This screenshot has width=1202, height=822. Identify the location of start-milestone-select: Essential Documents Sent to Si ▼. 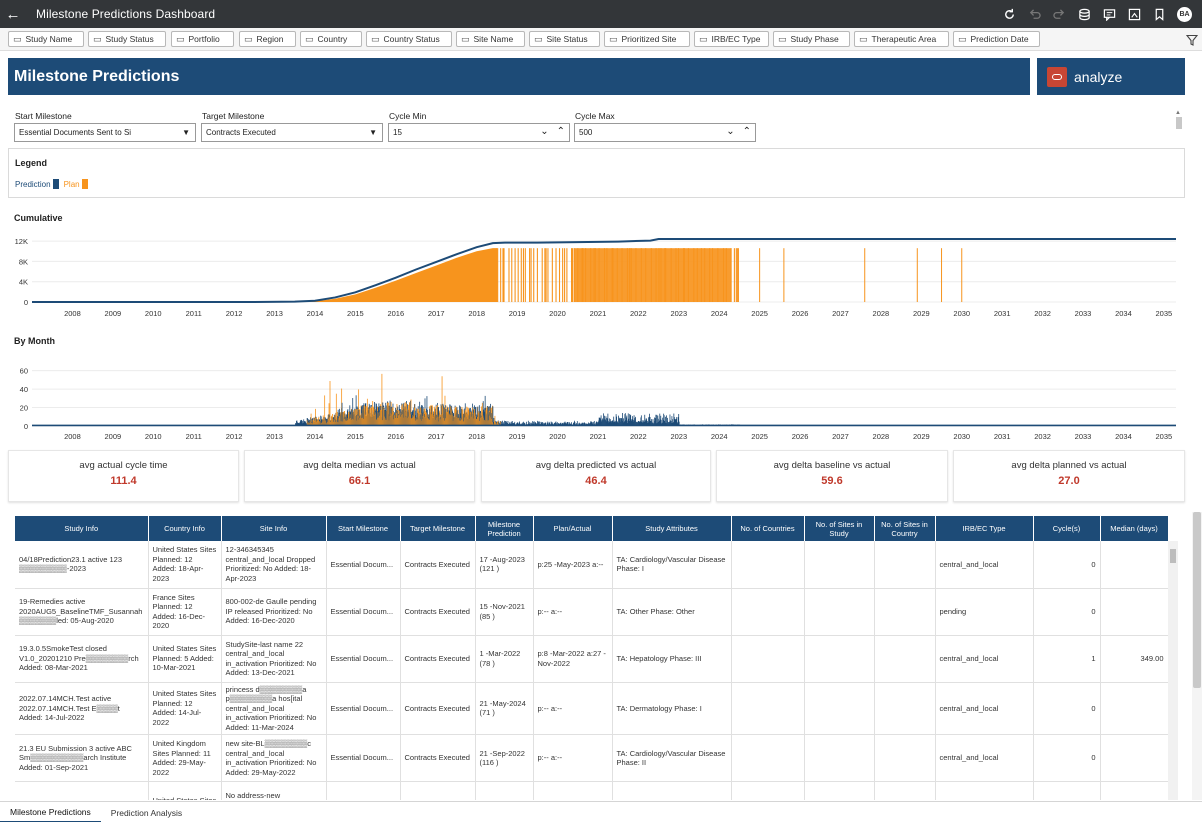
(105, 132).